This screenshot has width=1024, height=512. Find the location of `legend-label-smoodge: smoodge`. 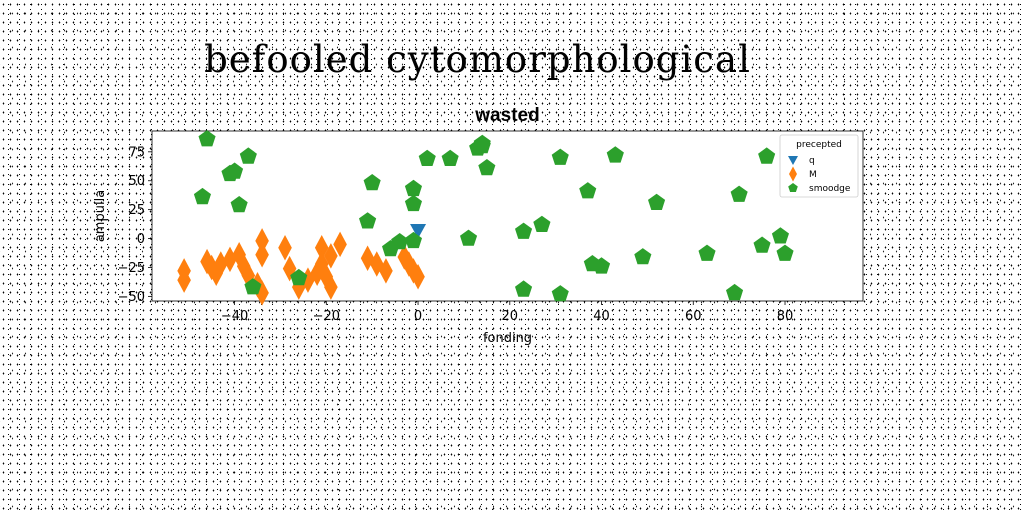

legend-label-smoodge: smoodge is located at coordinates (830, 189).